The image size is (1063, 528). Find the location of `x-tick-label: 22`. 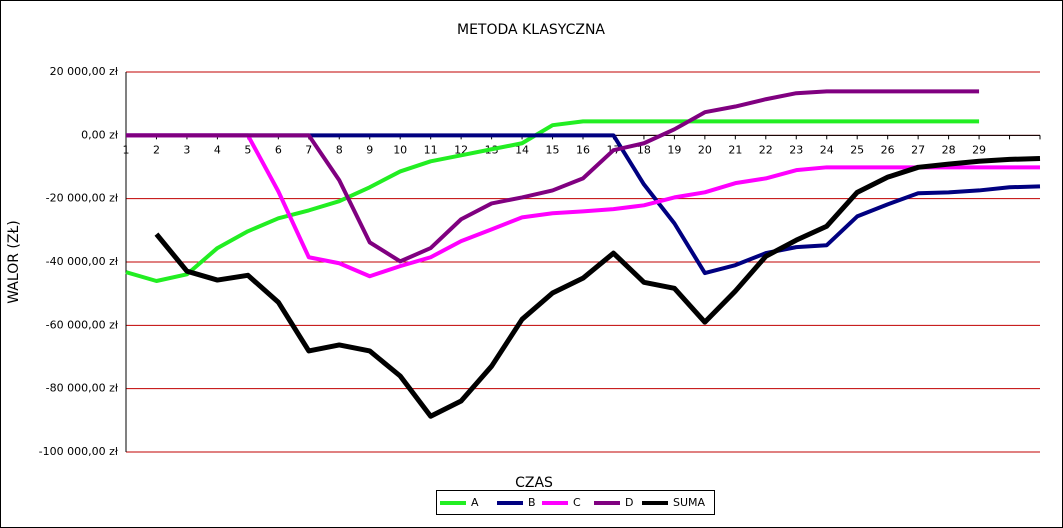

x-tick-label: 22 is located at coordinates (766, 149).